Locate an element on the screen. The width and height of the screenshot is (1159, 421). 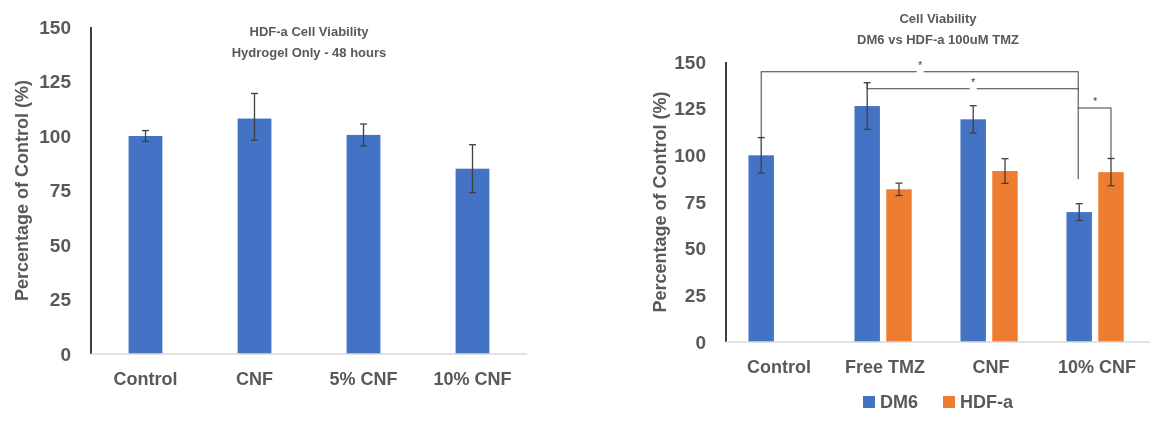
x-tick-label: 5% CNF is located at coordinates (363, 379).